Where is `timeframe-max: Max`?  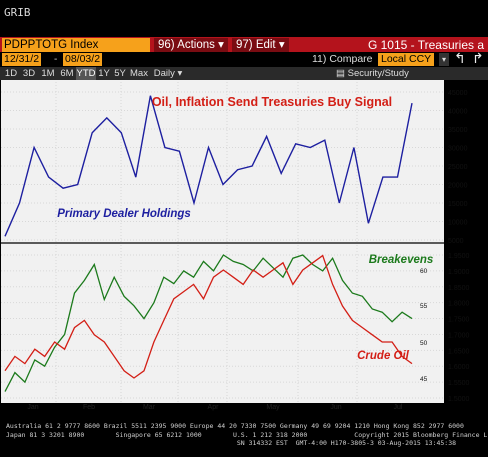 timeframe-max: Max is located at coordinates (139, 73).